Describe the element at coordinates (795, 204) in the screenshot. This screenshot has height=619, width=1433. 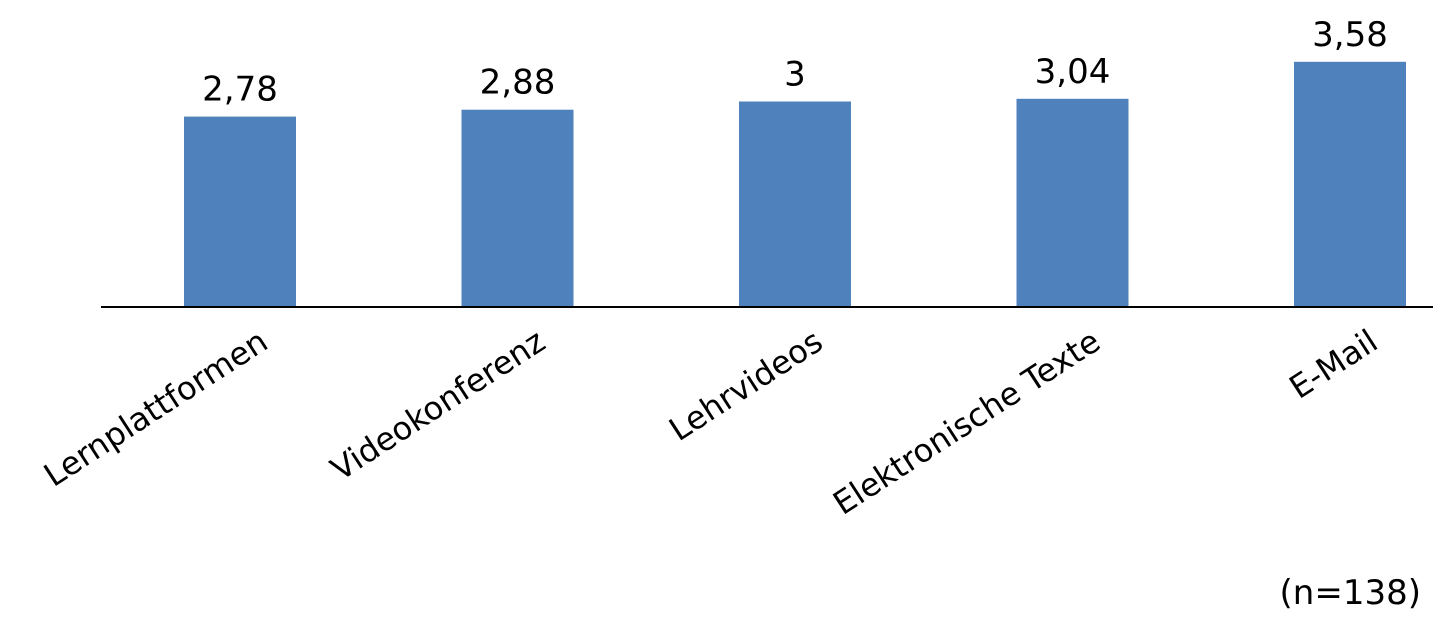
I see `bar-lehrvideos` at that location.